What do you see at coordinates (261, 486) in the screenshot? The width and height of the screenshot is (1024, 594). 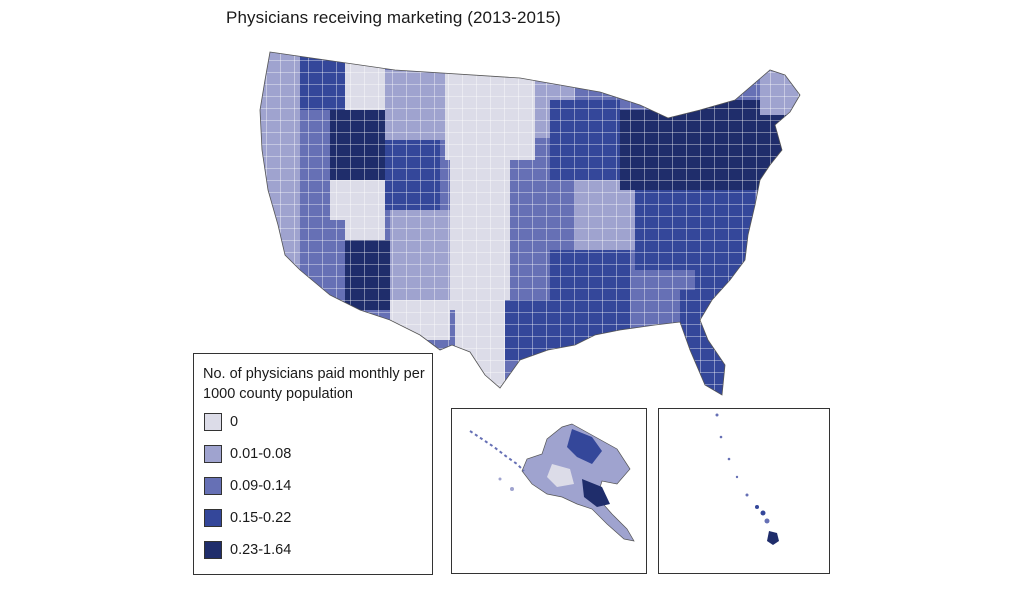 I see `legend-label: 0.09-0.14` at bounding box center [261, 486].